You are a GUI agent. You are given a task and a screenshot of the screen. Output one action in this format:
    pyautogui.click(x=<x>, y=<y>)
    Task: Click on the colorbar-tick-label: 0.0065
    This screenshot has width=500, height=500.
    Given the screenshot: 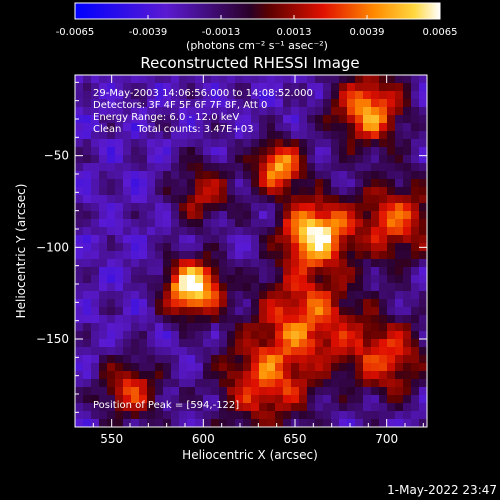 What is the action you would take?
    pyautogui.click(x=440, y=32)
    